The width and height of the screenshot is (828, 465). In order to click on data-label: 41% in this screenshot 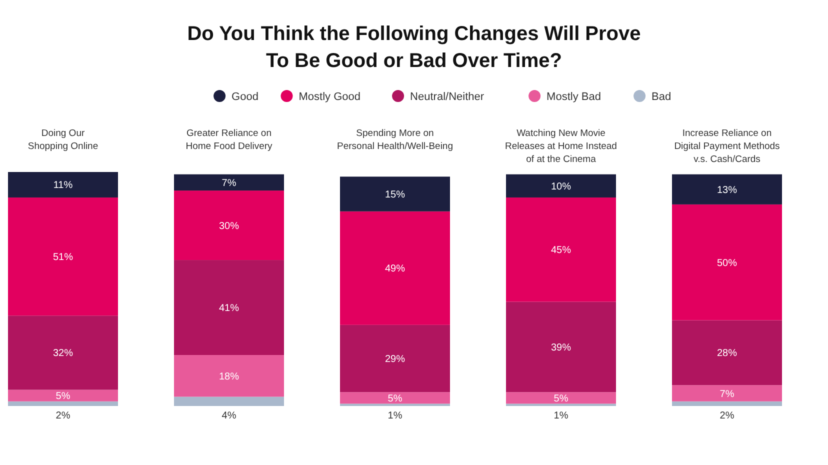, I will do `click(229, 308)`.